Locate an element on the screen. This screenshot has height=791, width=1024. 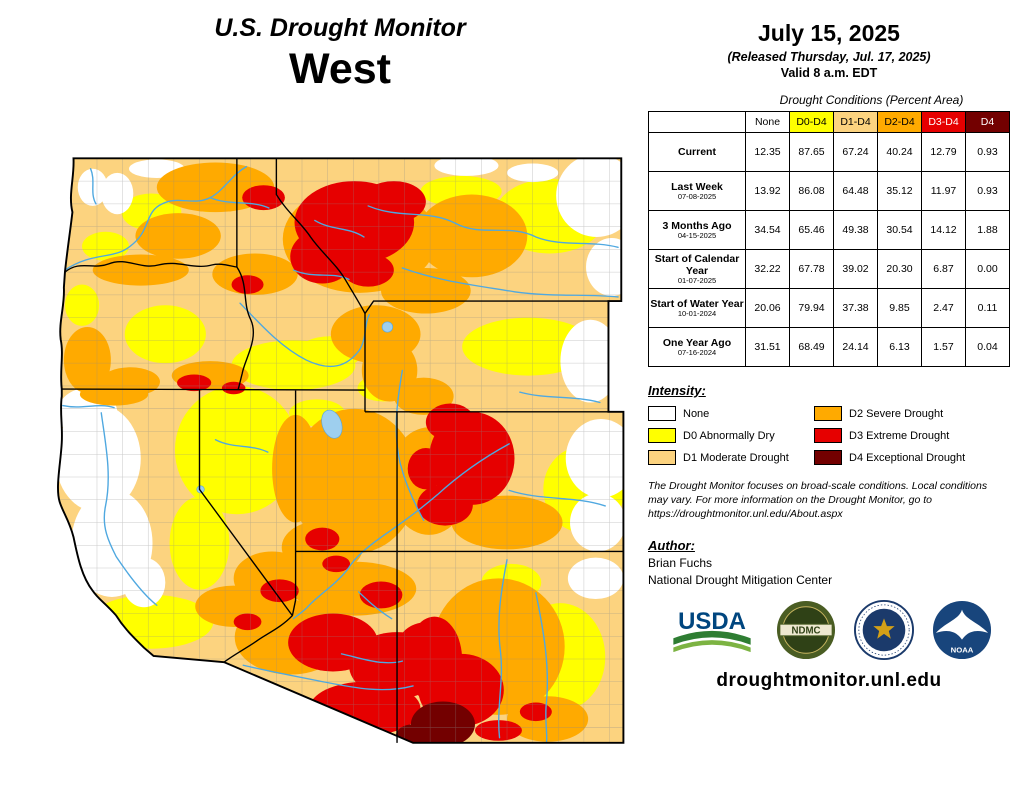
valid-time: Valid 8 a.m. EDT is located at coordinates (829, 73).